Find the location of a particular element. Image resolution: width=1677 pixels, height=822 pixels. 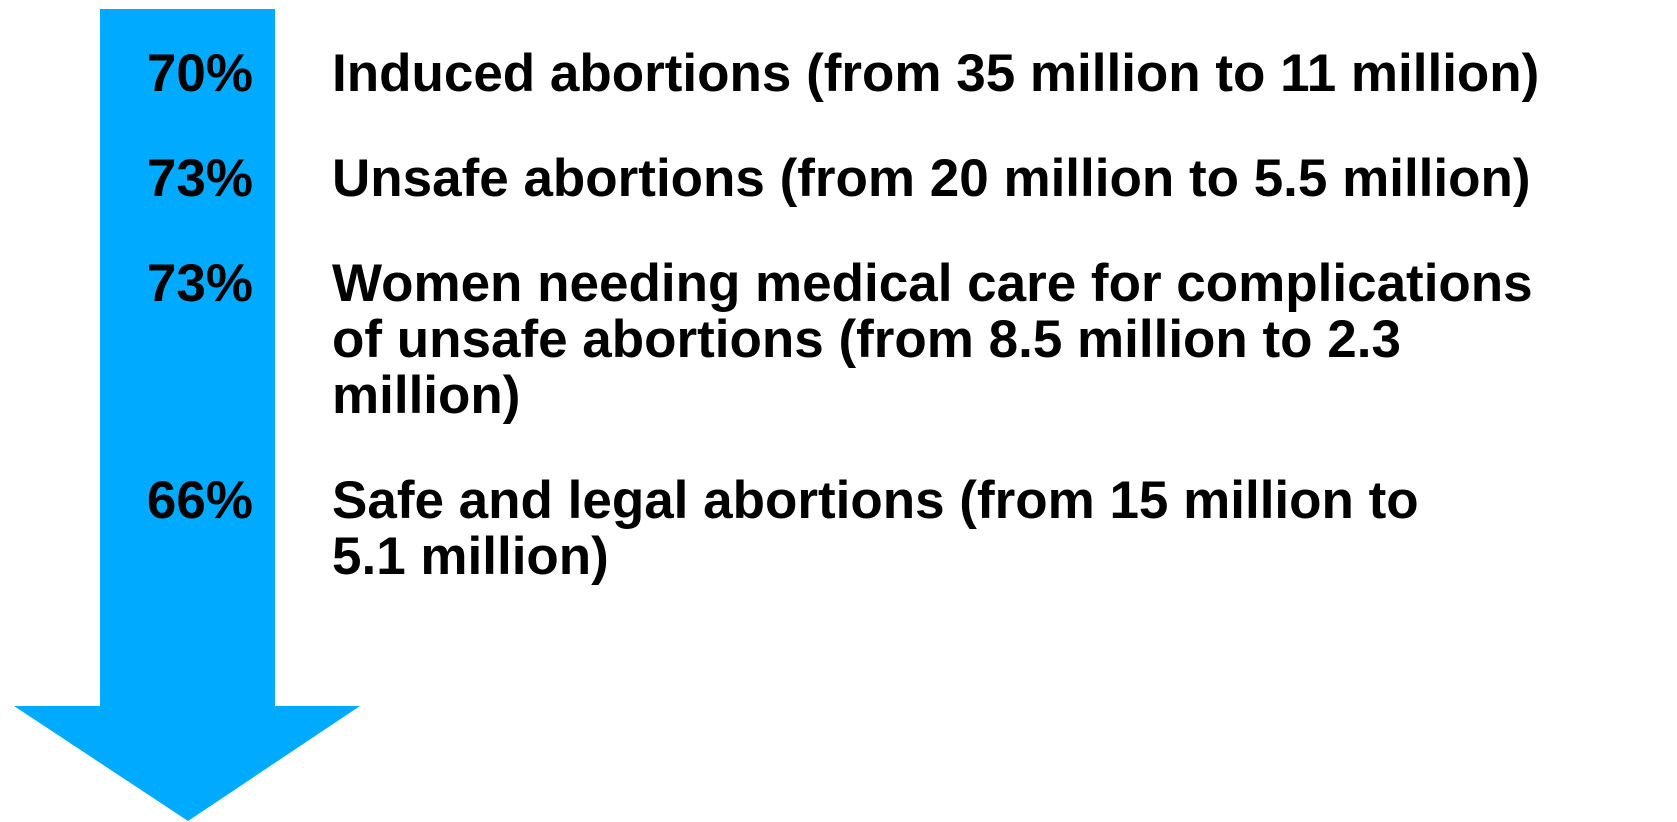

percent-label: 66% is located at coordinates (200, 500).